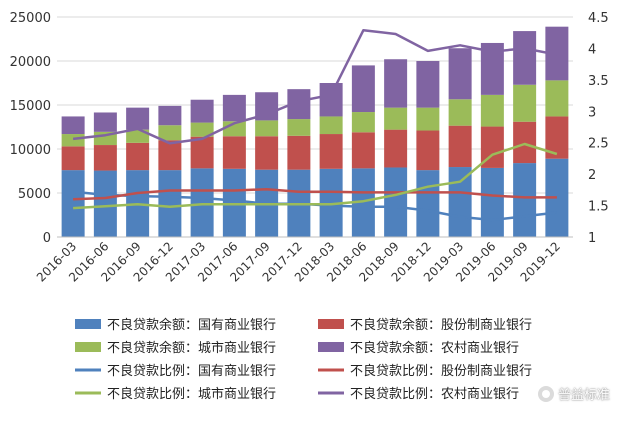 The width and height of the screenshot is (620, 421). I want to click on left-axis-tick-label: 15000, so click(30, 106).